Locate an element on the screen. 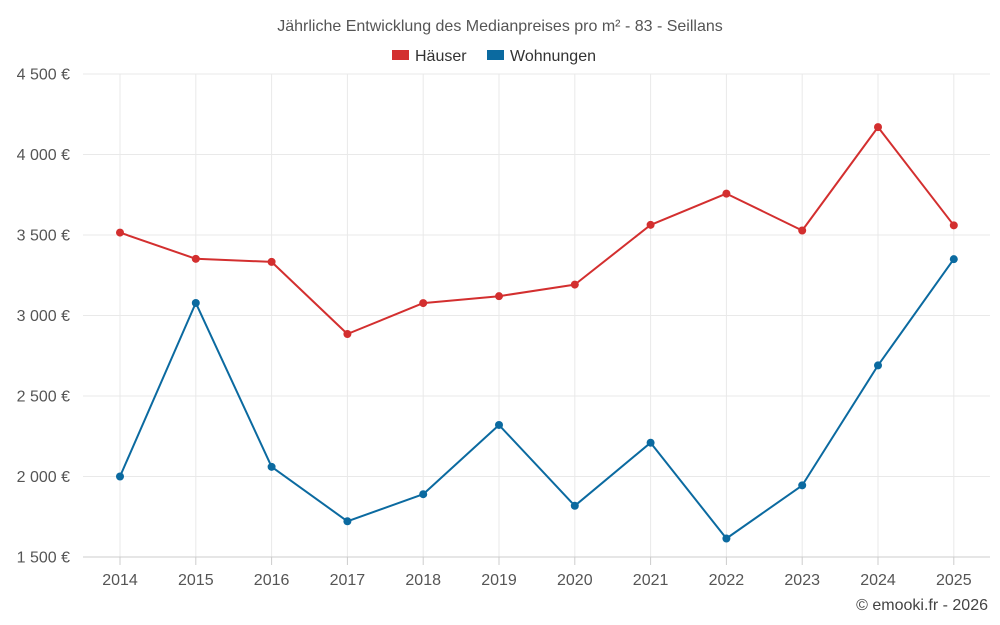 The width and height of the screenshot is (1000, 625). legend: Häuser Wohnungen is located at coordinates (494, 56).